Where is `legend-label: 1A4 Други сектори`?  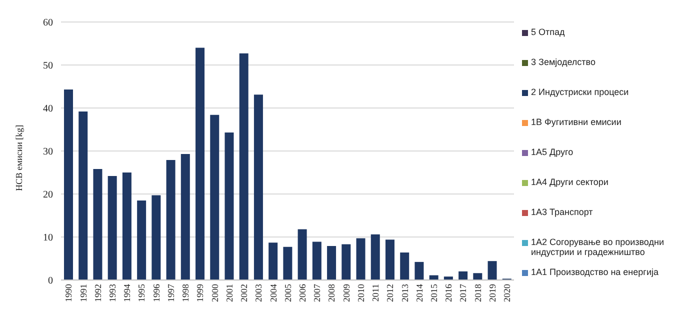 legend-label: 1A4 Други сектори is located at coordinates (569, 182).